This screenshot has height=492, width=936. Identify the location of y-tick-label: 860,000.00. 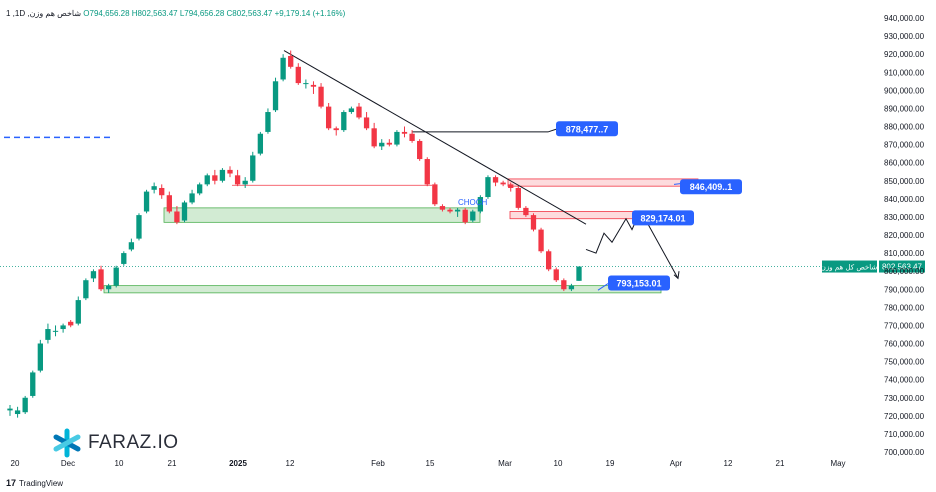
(904, 163).